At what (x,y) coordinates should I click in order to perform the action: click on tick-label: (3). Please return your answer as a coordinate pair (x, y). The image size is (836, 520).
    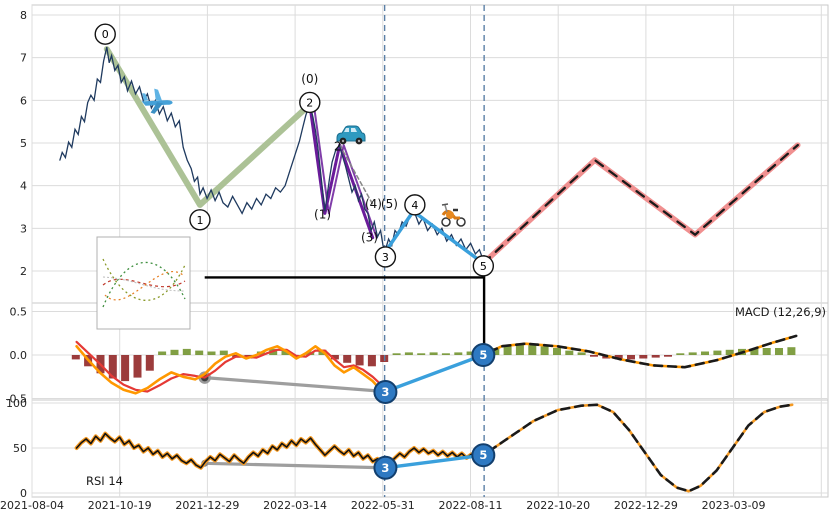
    Looking at the image, I should click on (369, 238).